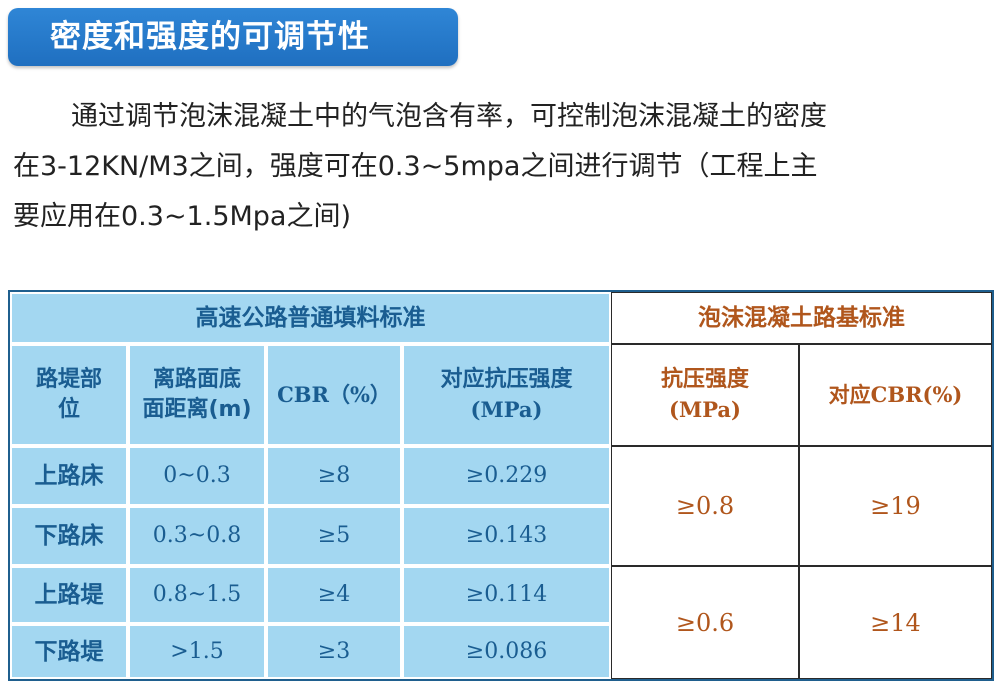  I want to click on row-depth: 0.8~1.5, so click(197, 595).